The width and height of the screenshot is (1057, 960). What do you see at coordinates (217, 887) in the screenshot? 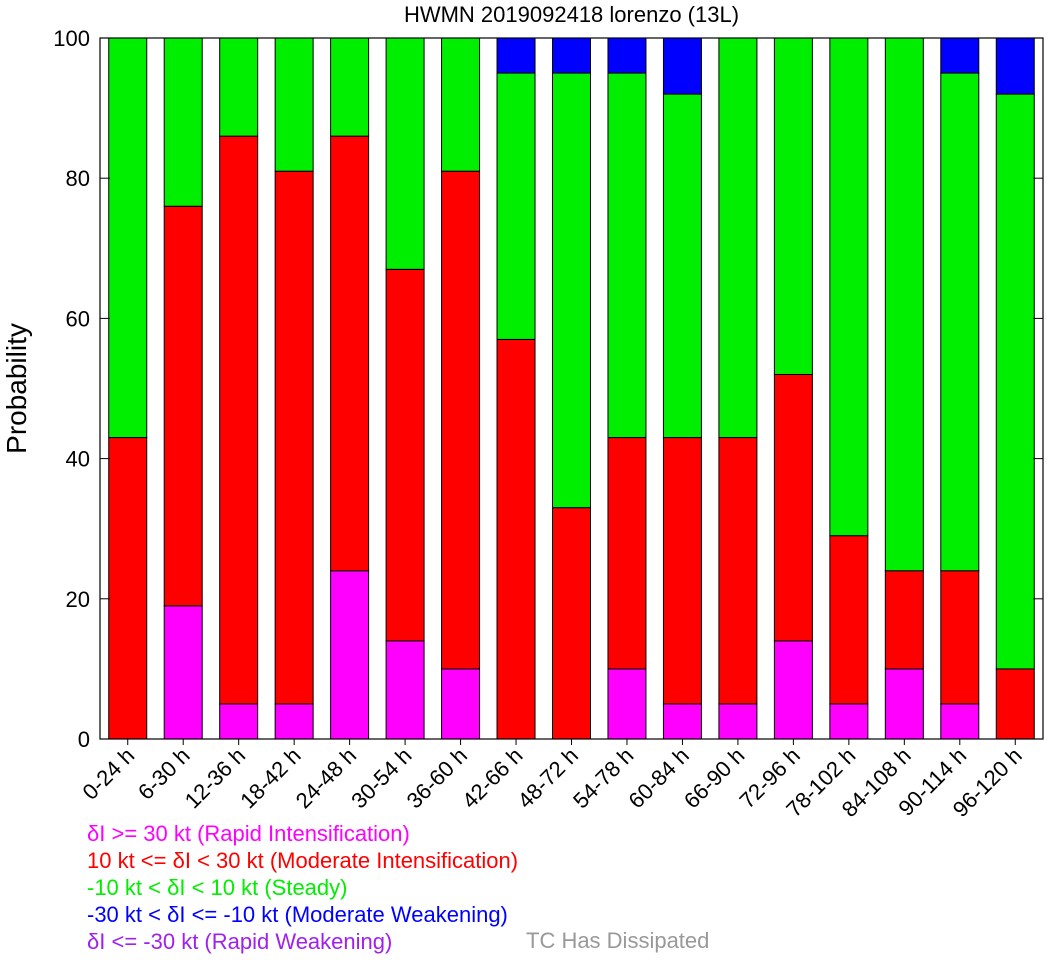
I see `legend-steady: -10 kt < δI < 10 kt (Steady)` at bounding box center [217, 887].